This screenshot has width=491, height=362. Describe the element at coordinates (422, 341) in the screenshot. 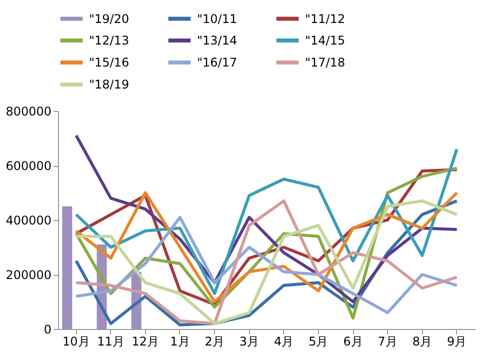

I see `x-tick-label: 8月` at that location.